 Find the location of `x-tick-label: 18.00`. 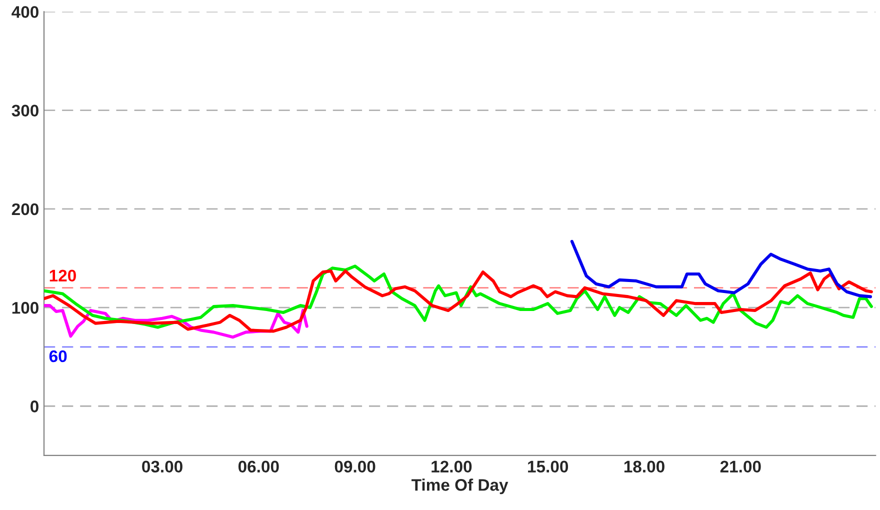

x-tick-label: 18.00 is located at coordinates (644, 466).